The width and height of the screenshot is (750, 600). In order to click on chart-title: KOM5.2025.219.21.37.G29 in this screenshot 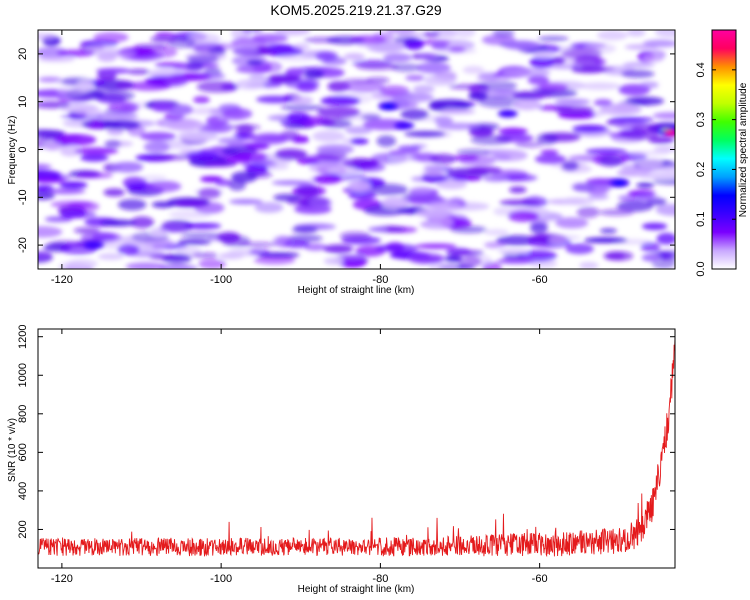, I will do `click(355, 10)`.